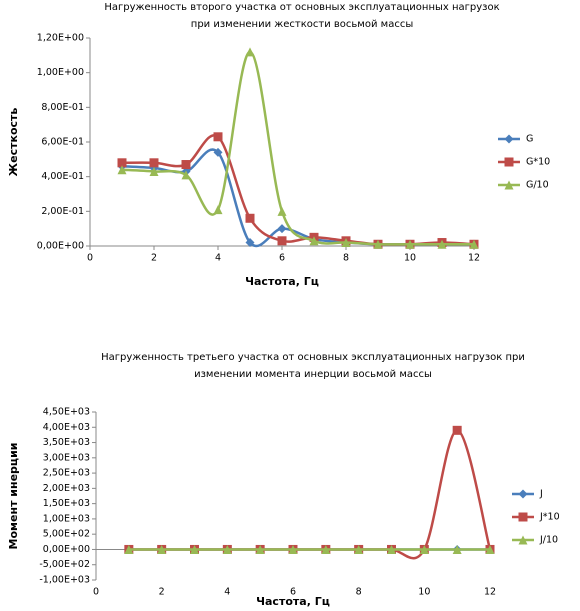 The width and height of the screenshot is (580, 611). Describe the element at coordinates (66, 534) in the screenshot. I see `y-tick-label: 5,00E+02` at that location.